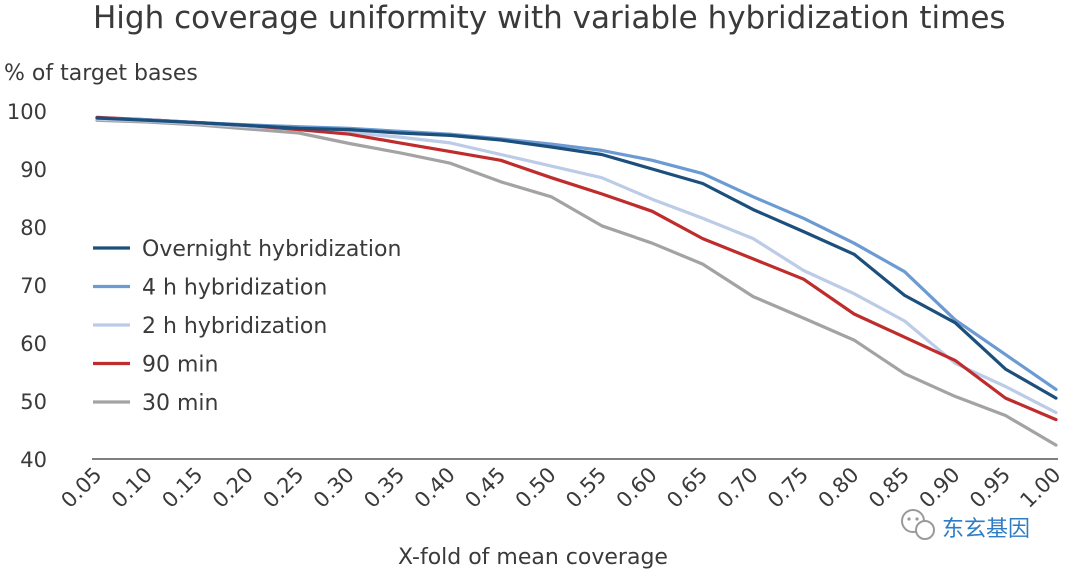 This screenshot has height=575, width=1080. What do you see at coordinates (182, 488) in the screenshot?
I see `x-tick-label: 0.15` at bounding box center [182, 488].